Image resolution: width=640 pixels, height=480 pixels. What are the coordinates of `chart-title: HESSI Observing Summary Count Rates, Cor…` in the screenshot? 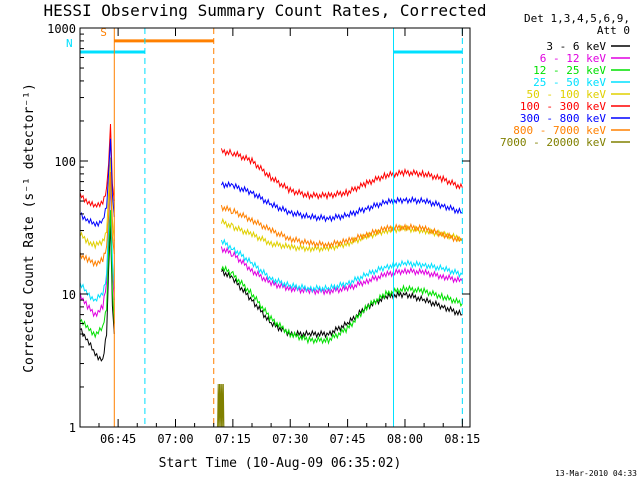 It's located at (264, 10).